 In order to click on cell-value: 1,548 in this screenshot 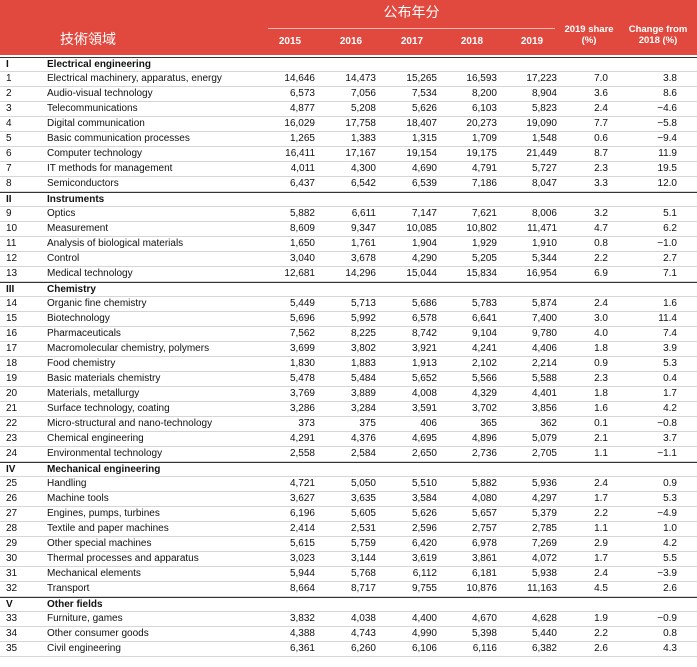, I will do `click(544, 138)`.